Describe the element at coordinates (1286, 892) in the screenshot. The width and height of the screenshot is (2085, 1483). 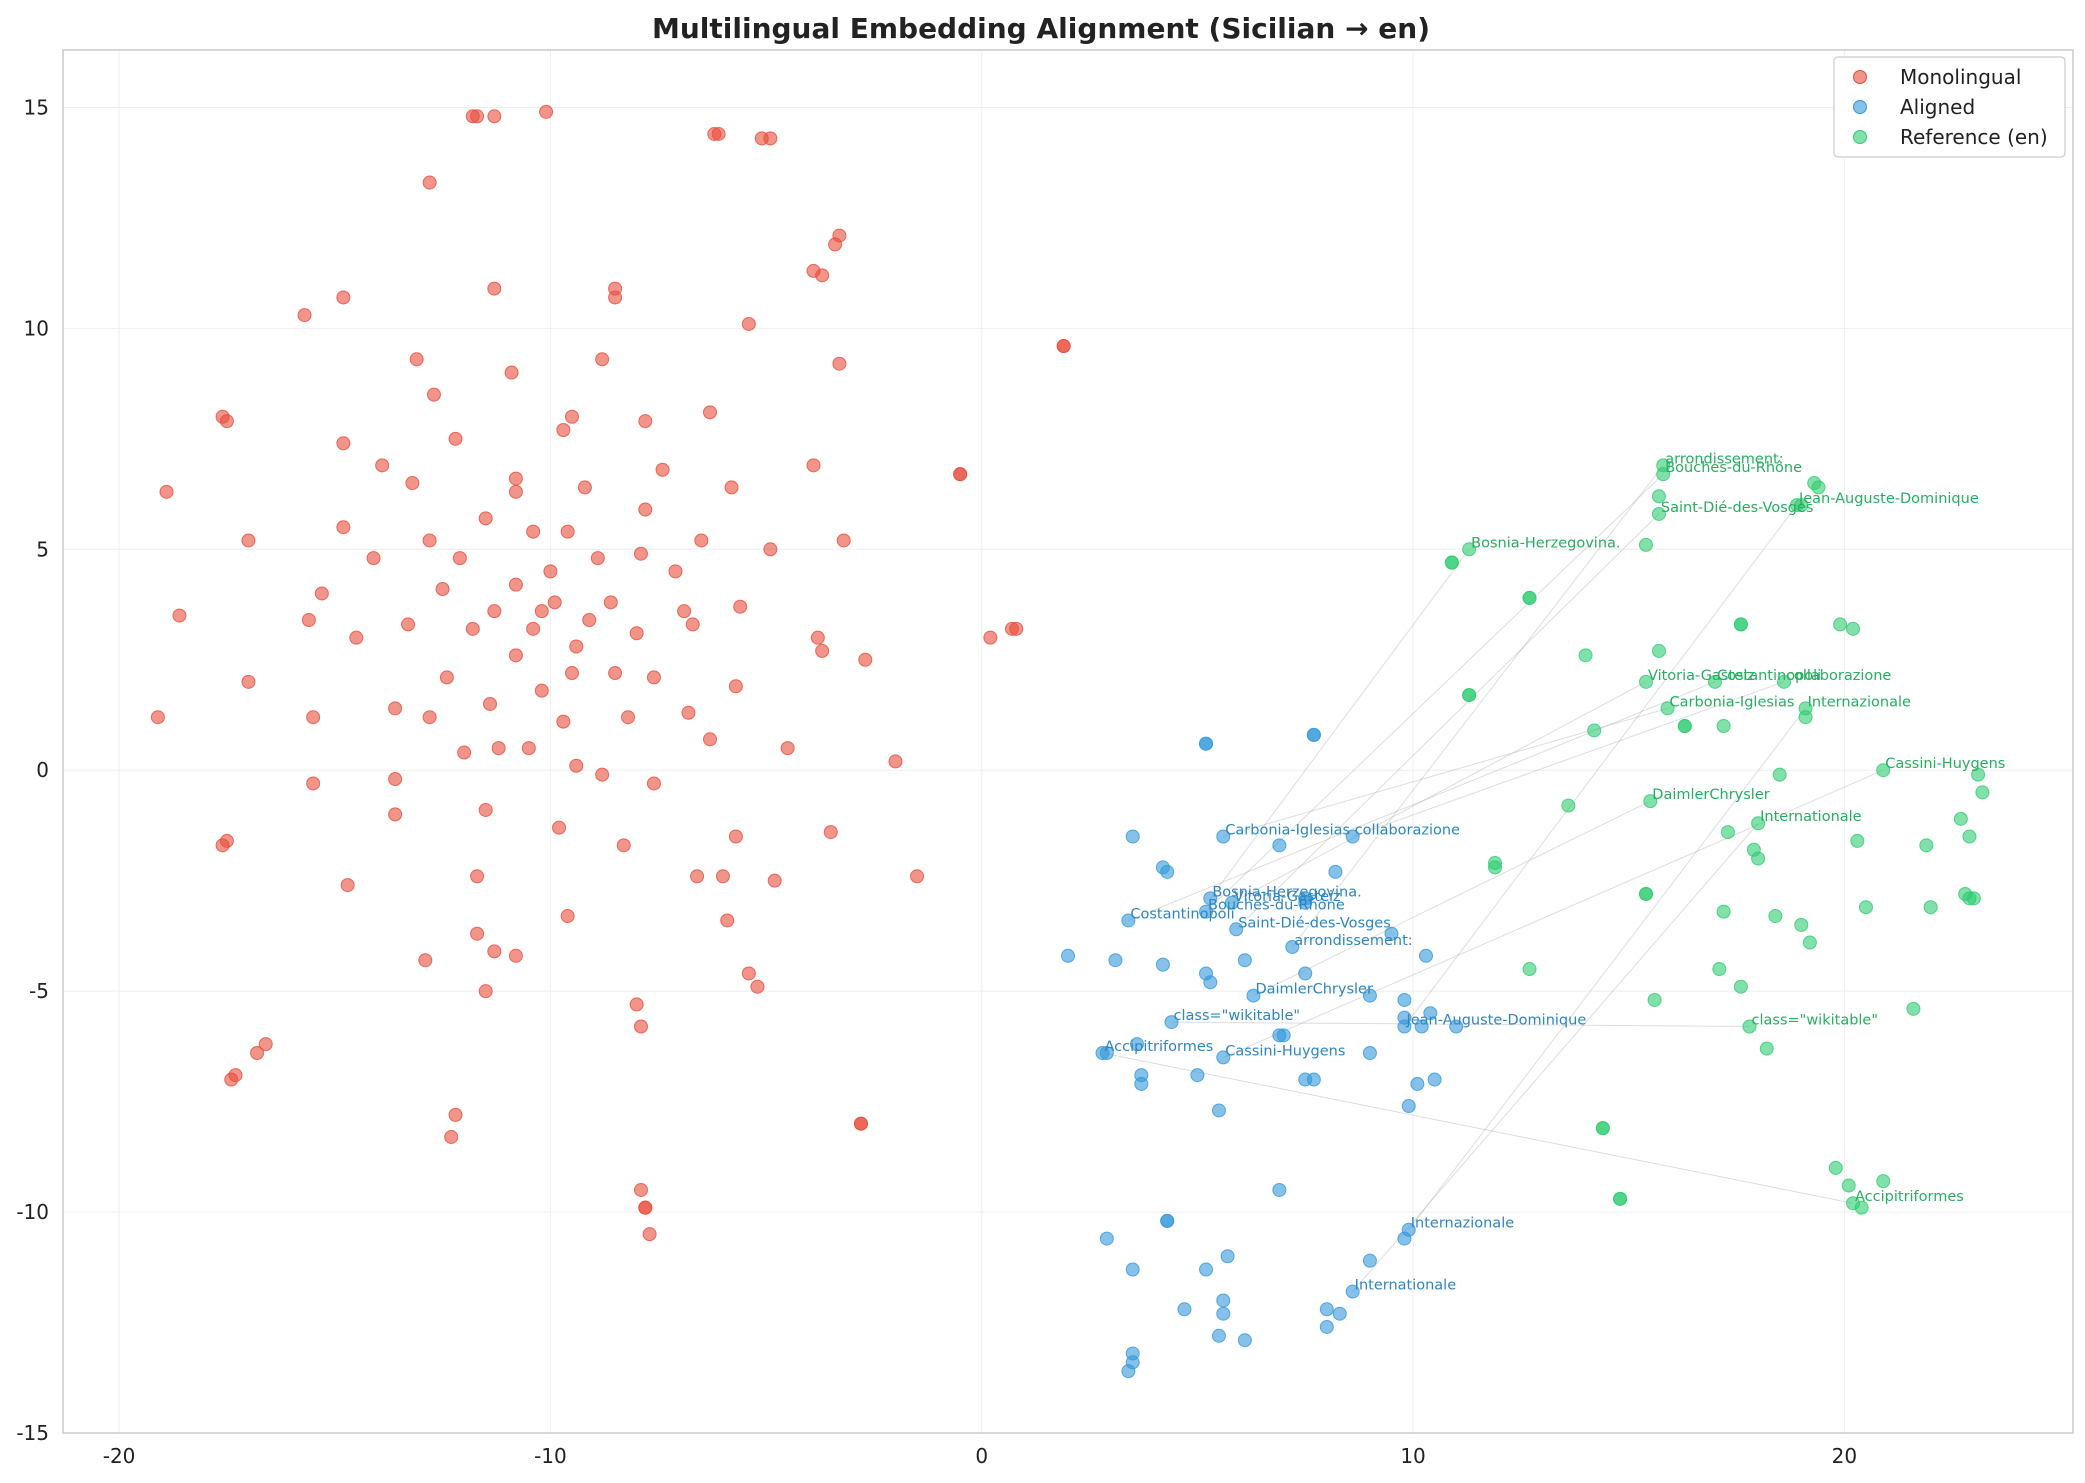
I see `aligned-point-label: Bosnia-Herzegovina.` at that location.